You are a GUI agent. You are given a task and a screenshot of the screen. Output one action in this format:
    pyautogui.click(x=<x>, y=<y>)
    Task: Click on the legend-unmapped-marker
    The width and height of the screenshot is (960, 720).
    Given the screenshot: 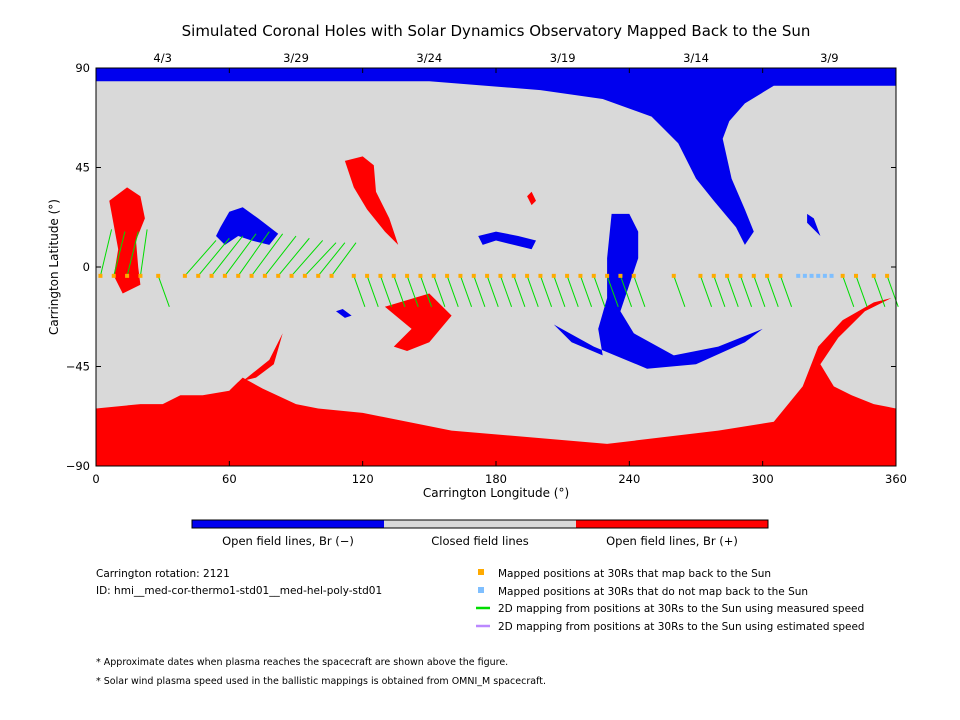 What is the action you would take?
    pyautogui.click(x=481, y=590)
    